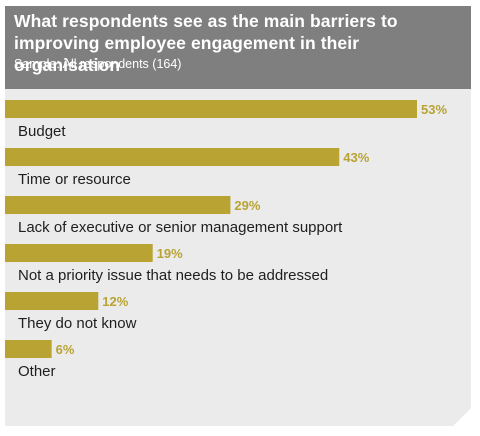 Image resolution: width=480 pixels, height=436 pixels. I want to click on value-label-1: 53%, so click(434, 109).